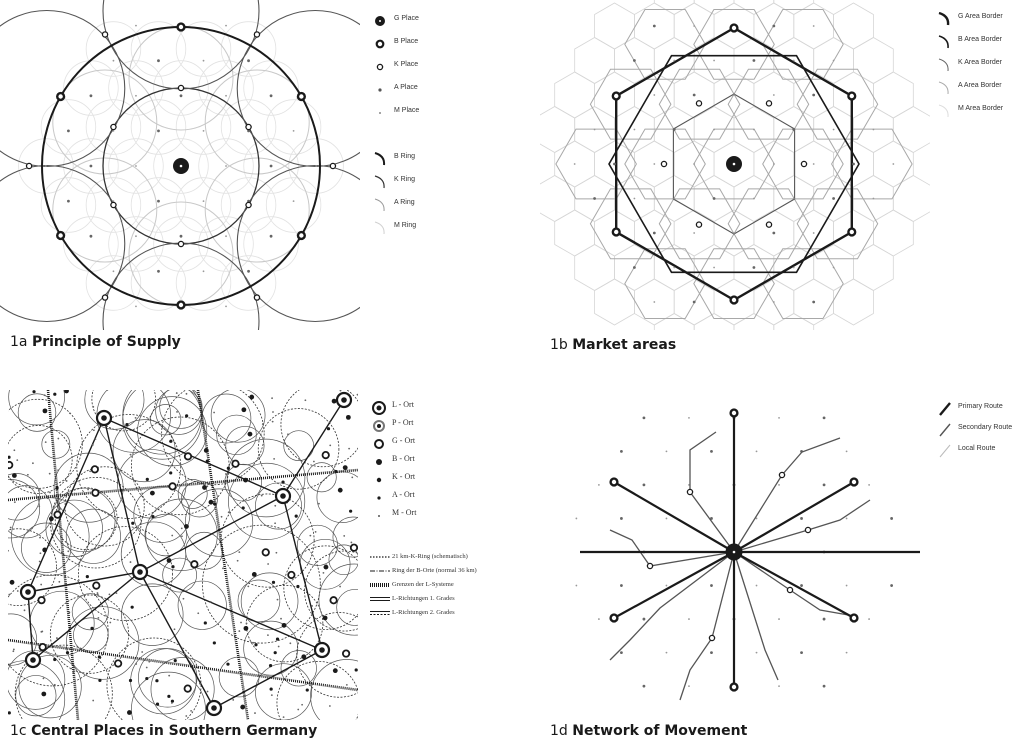  I want to click on legend-label: G - Ort, so click(404, 440).